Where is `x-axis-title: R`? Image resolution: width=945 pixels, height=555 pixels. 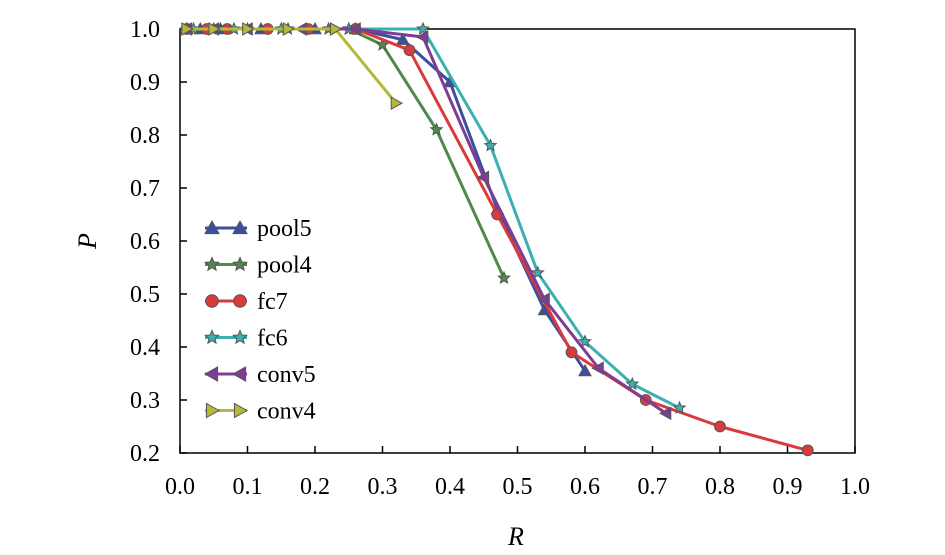 x-axis-title: R is located at coordinates (515, 536).